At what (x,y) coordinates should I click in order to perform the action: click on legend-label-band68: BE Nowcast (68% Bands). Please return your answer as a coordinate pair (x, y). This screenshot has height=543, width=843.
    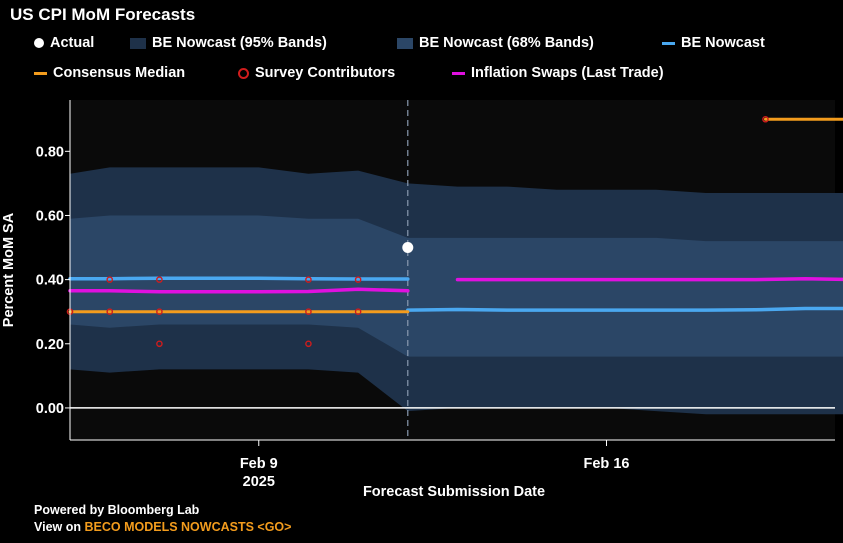
    Looking at the image, I should click on (506, 43).